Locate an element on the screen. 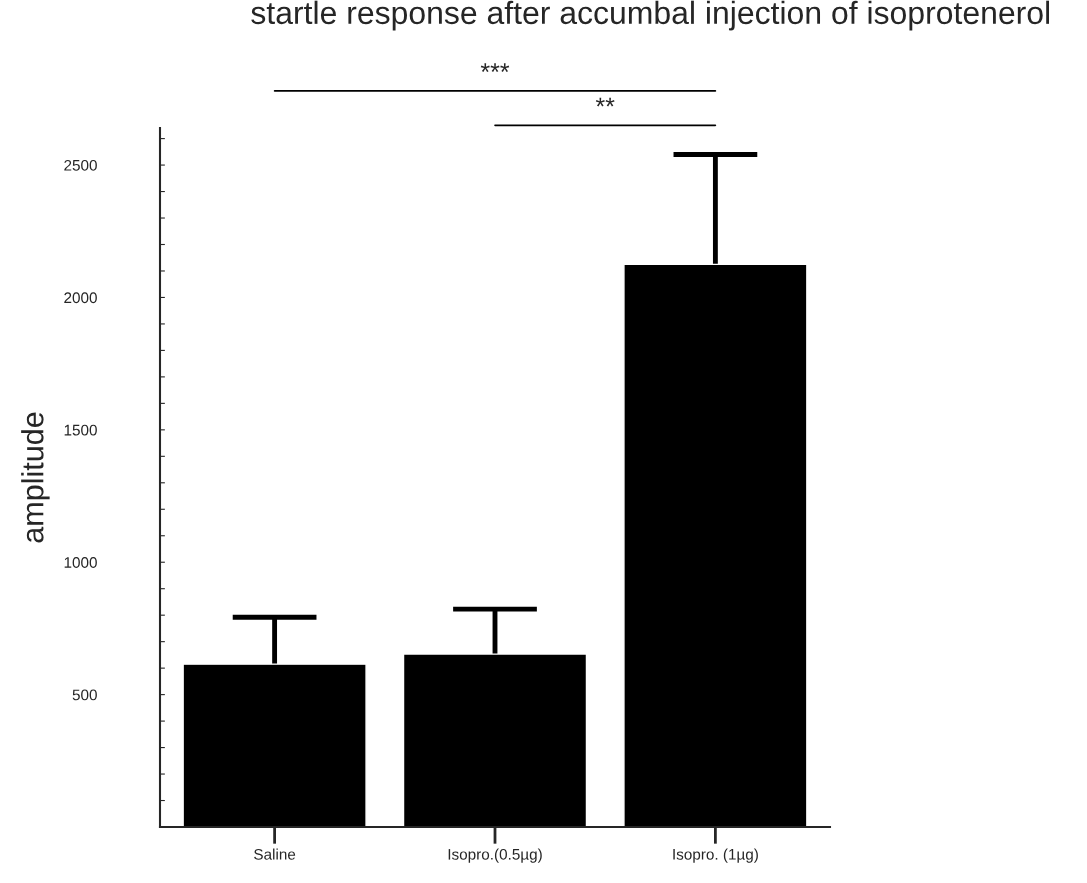 This screenshot has height=883, width=1087. y-tick-label: 500 is located at coordinates (84, 695).